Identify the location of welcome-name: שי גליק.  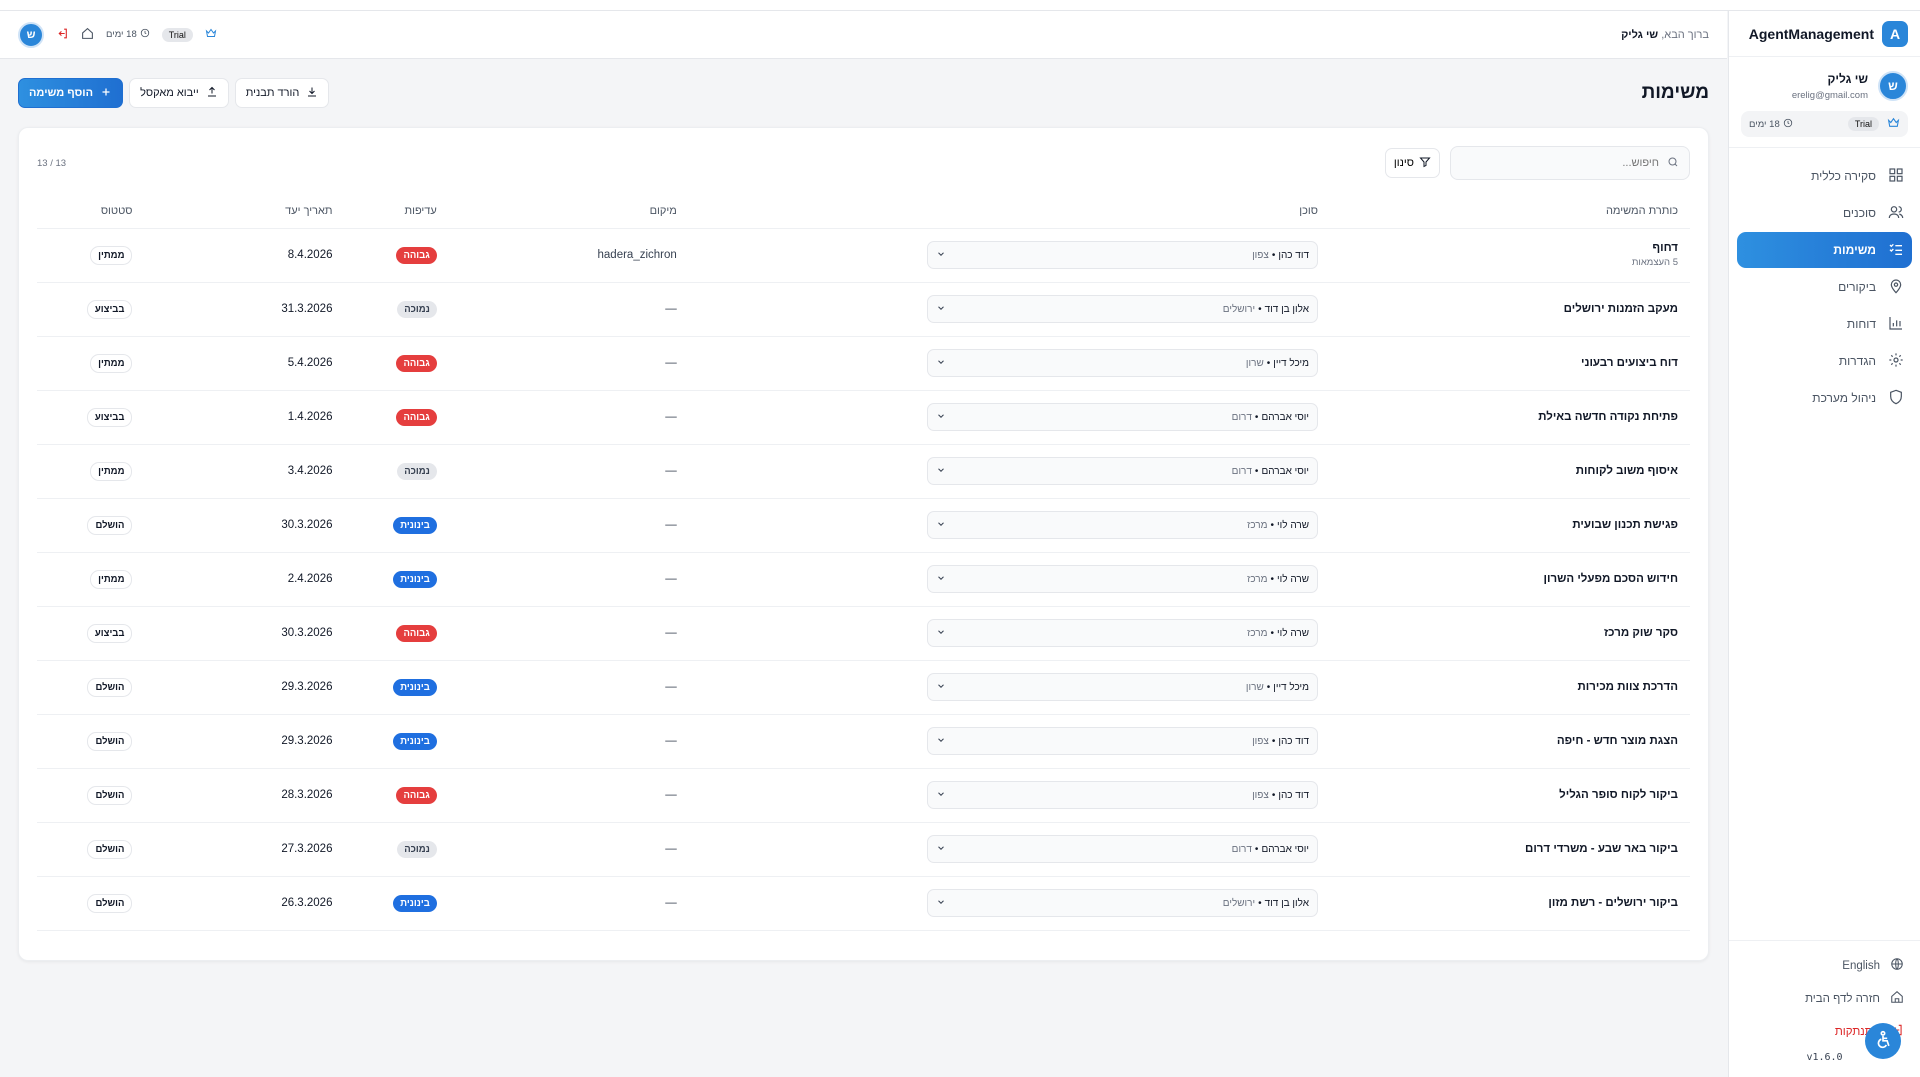
(1640, 34).